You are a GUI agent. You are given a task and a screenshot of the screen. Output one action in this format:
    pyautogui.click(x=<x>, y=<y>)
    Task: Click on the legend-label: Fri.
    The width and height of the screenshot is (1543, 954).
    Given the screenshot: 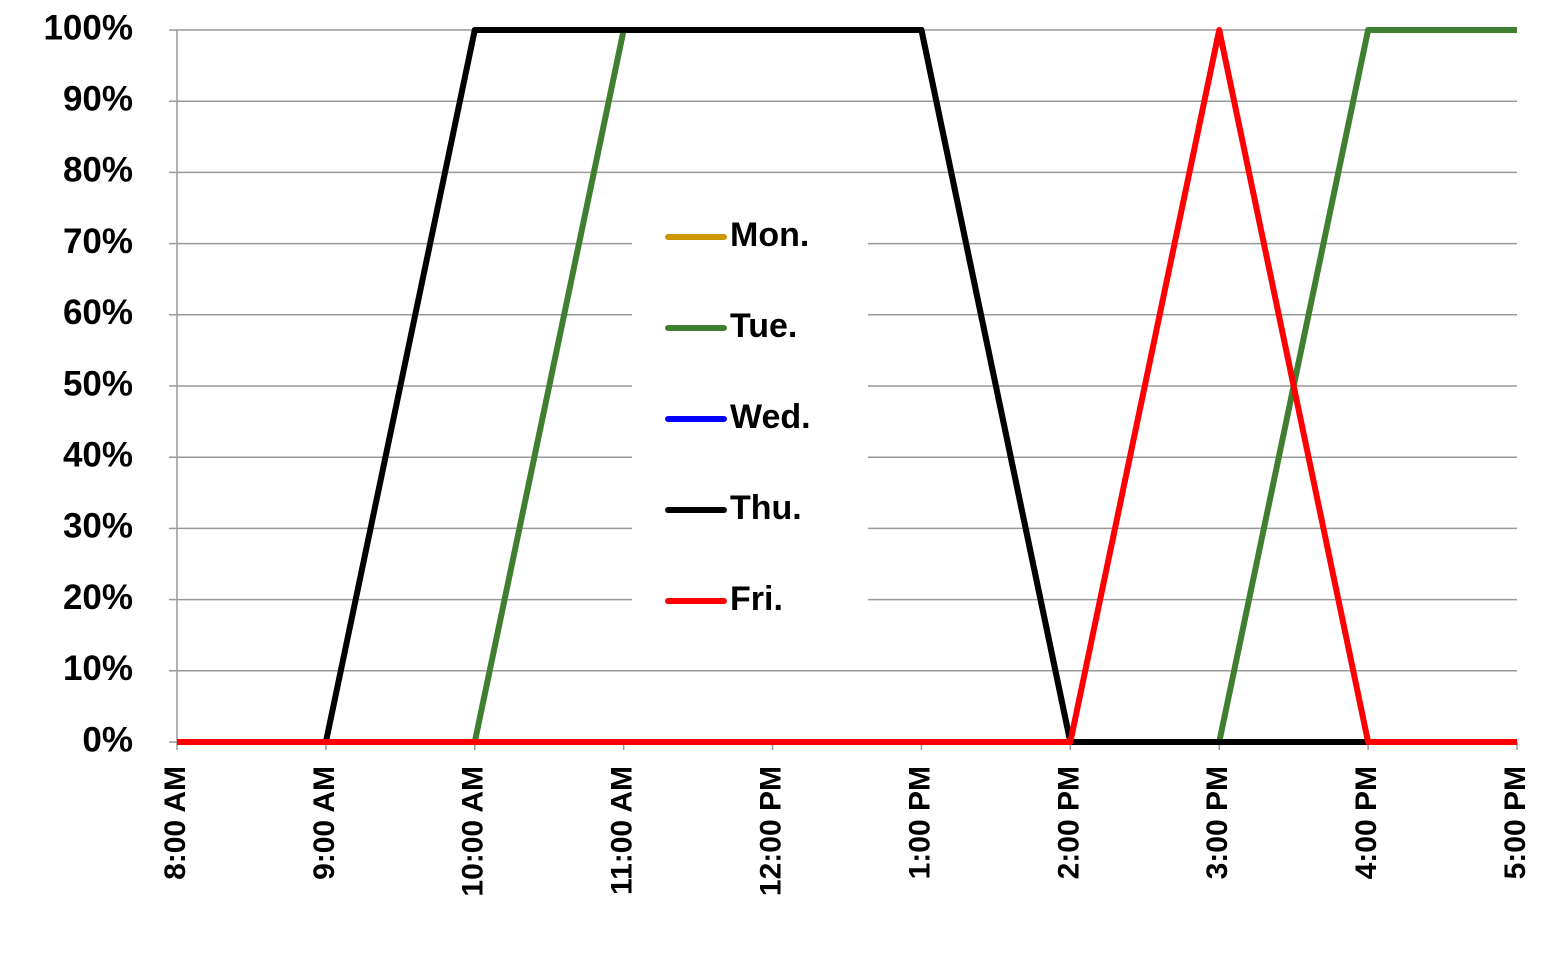 What is the action you would take?
    pyautogui.click(x=756, y=599)
    